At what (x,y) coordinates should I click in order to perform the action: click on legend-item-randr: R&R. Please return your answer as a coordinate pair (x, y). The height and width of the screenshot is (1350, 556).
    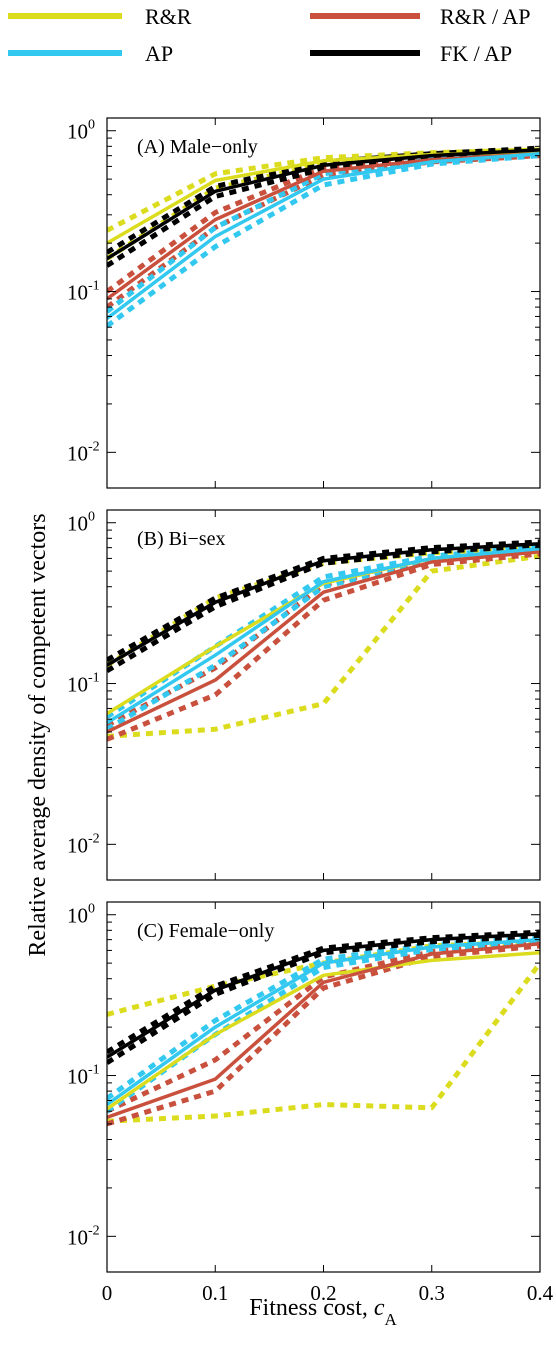
    Looking at the image, I should click on (100, 16).